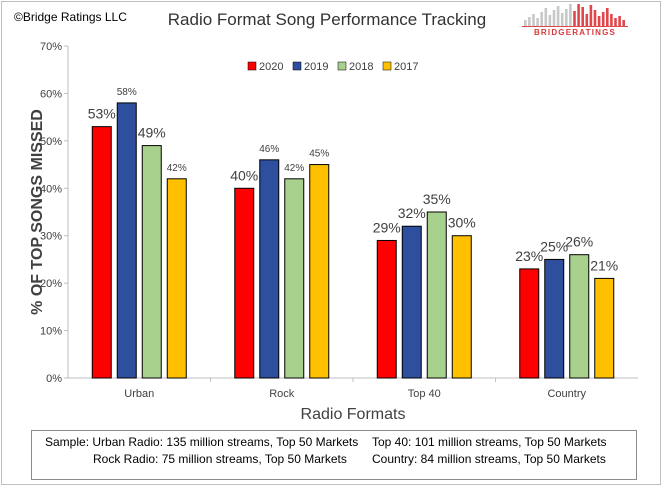 This screenshot has height=488, width=664. Describe the element at coordinates (51, 94) in the screenshot. I see `y-tick-label: 60%` at that location.